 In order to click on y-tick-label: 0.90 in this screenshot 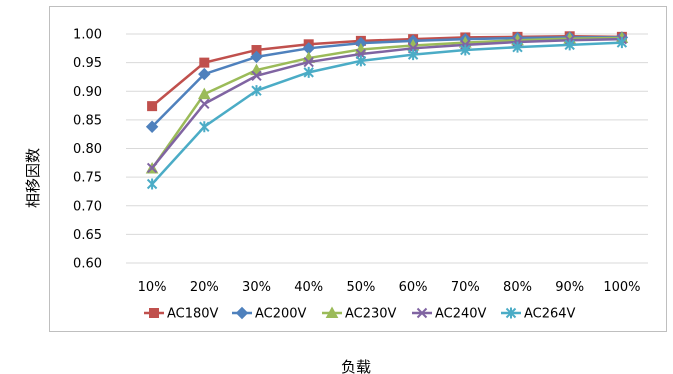, I will do `click(87, 92)`.